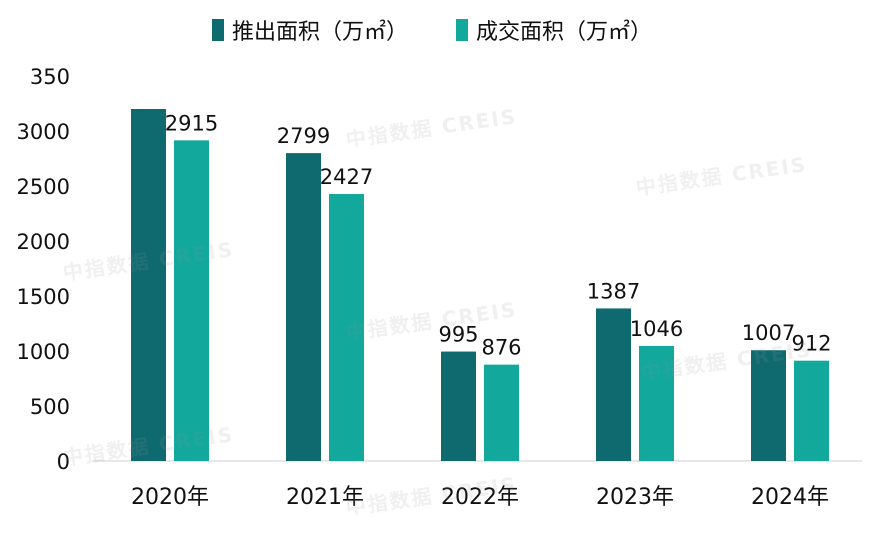 Image resolution: width=888 pixels, height=533 pixels. I want to click on y-tick-label: 0, so click(63, 462).